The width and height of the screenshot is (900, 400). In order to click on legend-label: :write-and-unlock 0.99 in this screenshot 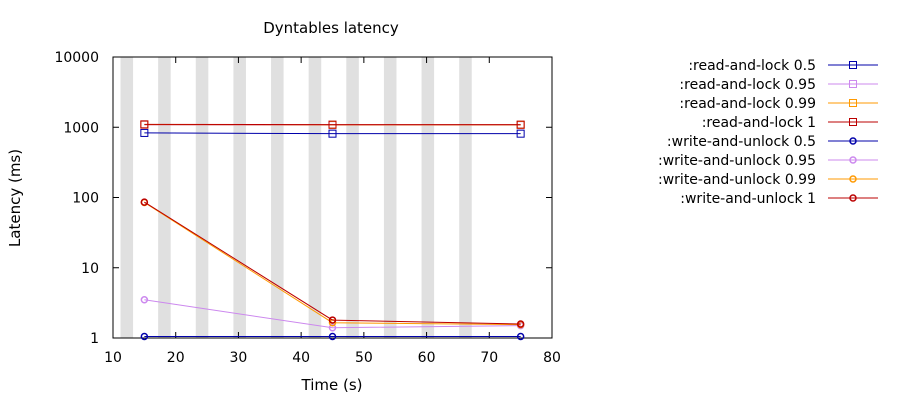, I will do `click(737, 180)`.